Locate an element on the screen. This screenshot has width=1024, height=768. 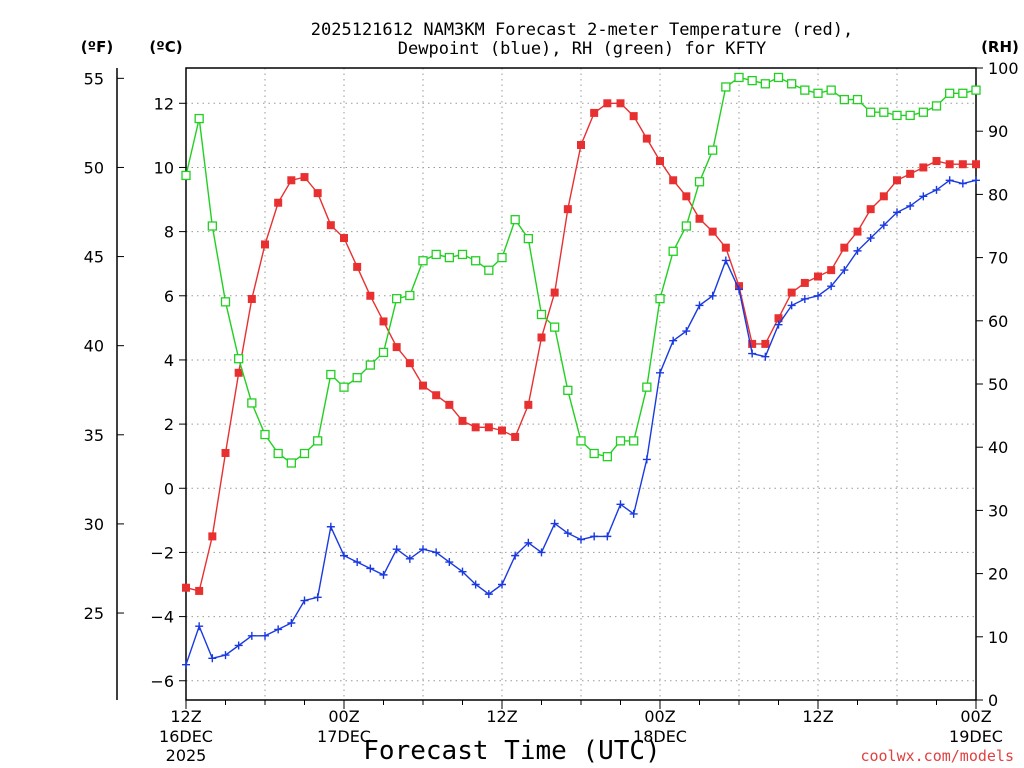
x-tick-year-label: 2025 is located at coordinates (186, 755).